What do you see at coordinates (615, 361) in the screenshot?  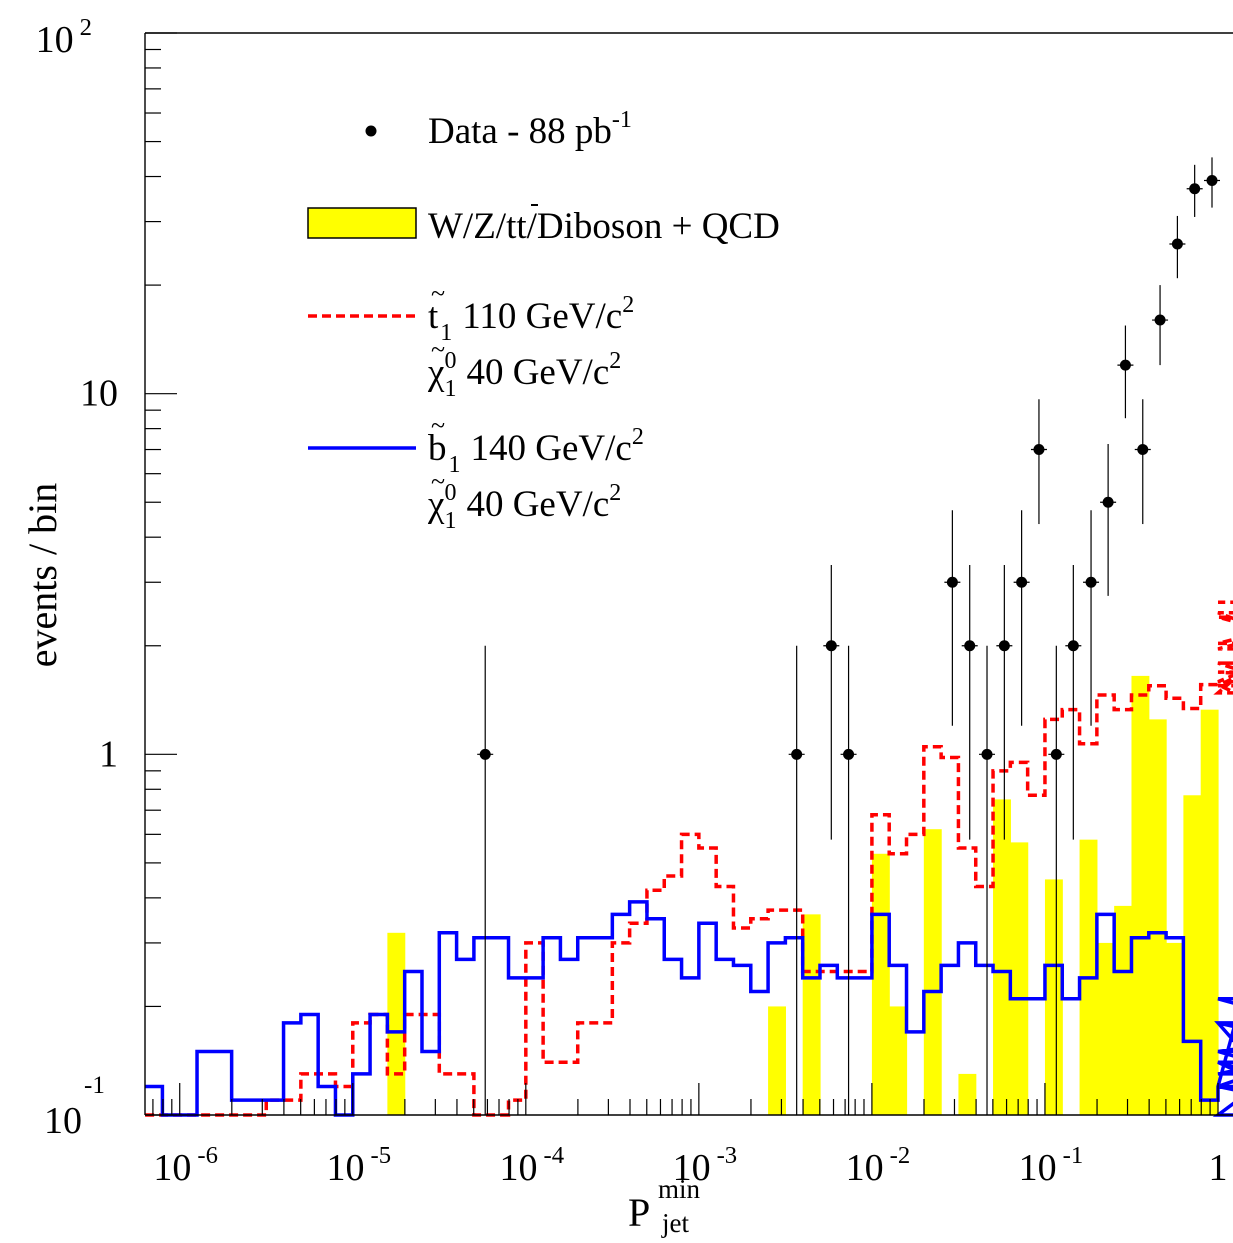 I see `legend-stop-line2-sup: 2` at bounding box center [615, 361].